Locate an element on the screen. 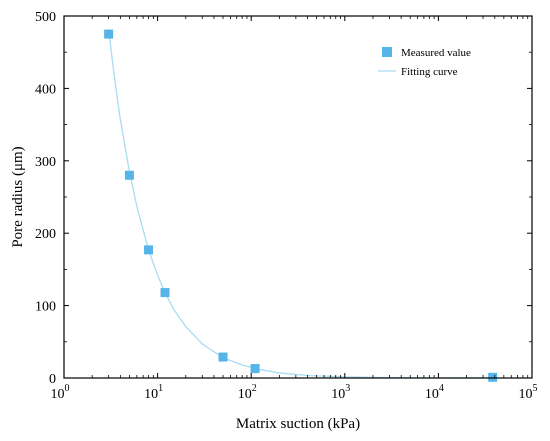 The width and height of the screenshot is (550, 441). legend-label-fitting: Fitting curve is located at coordinates (429, 72).